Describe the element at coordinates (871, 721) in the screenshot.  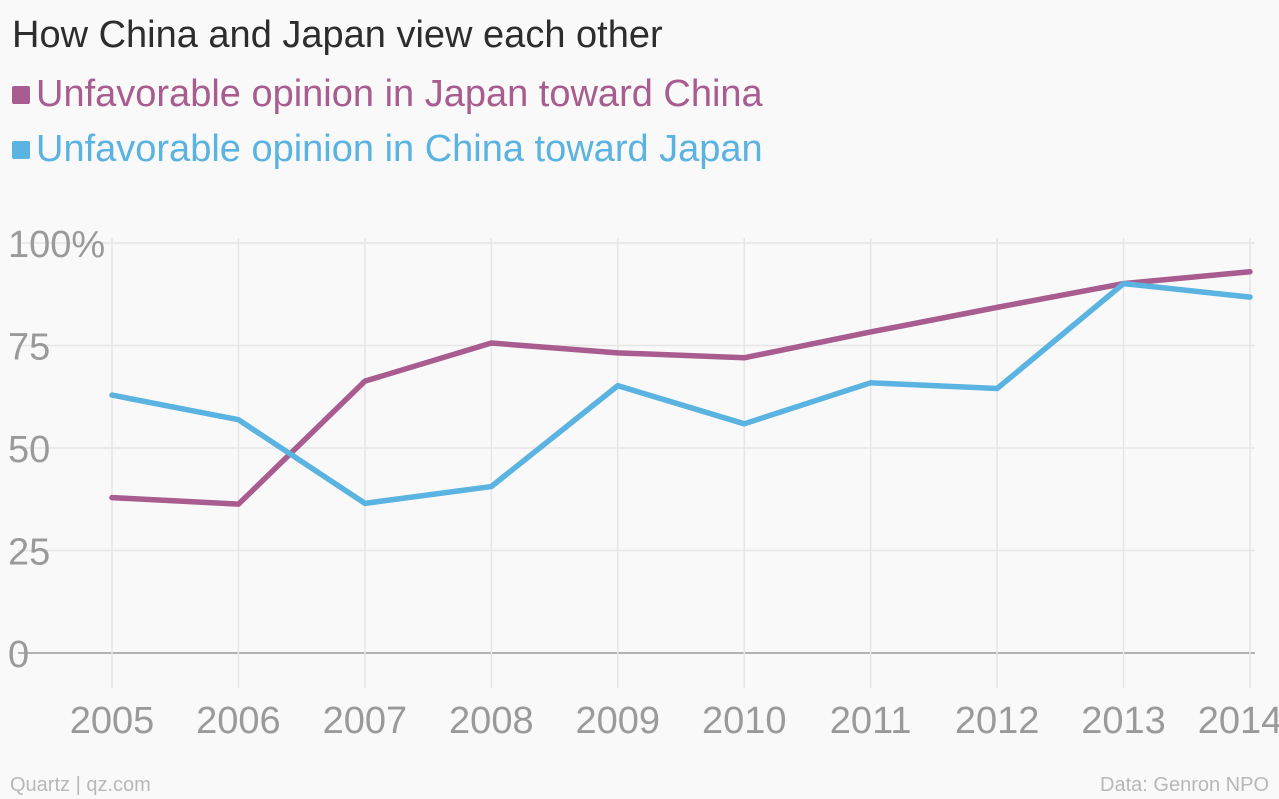
I see `x-tick-label: 2011` at that location.